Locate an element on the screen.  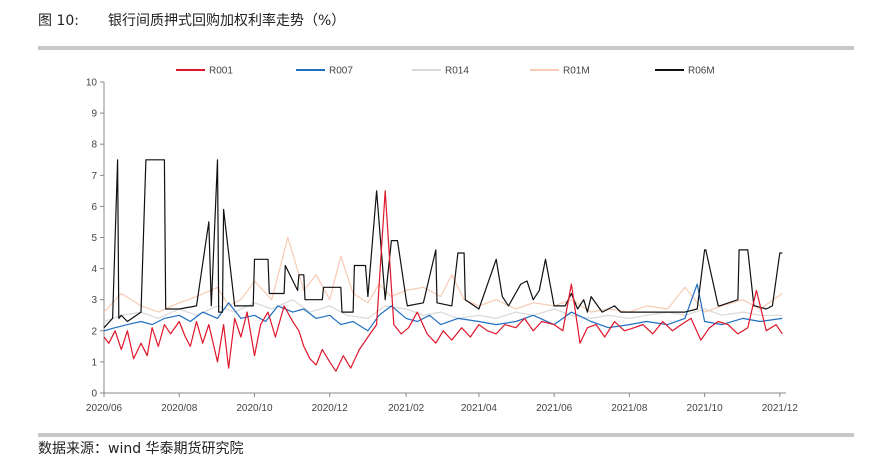
legend-label-r01m: R01M is located at coordinates (576, 71).